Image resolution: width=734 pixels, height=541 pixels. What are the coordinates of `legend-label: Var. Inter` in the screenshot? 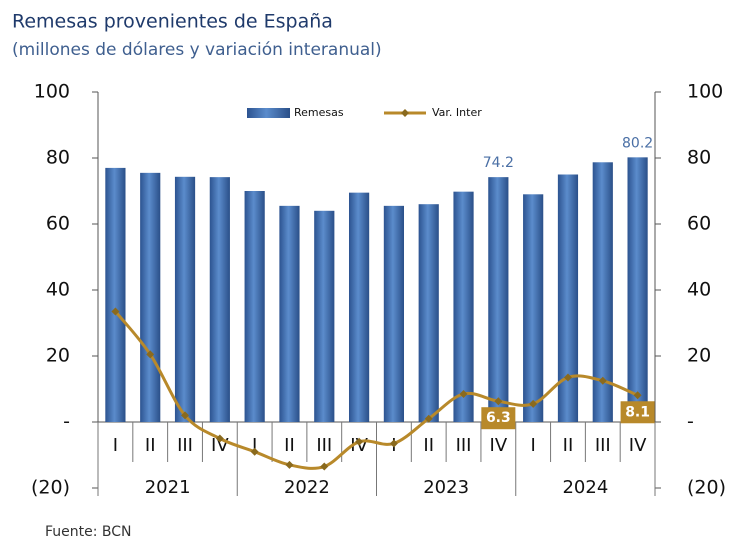 It's located at (457, 112).